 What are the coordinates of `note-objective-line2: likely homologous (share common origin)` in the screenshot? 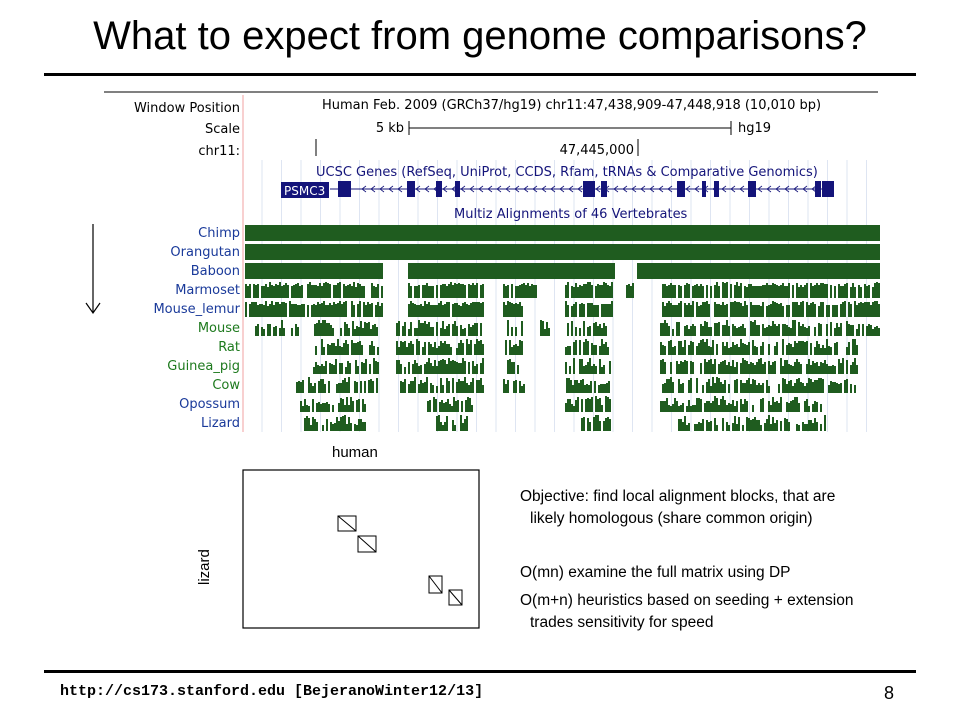 It's located at (671, 518).